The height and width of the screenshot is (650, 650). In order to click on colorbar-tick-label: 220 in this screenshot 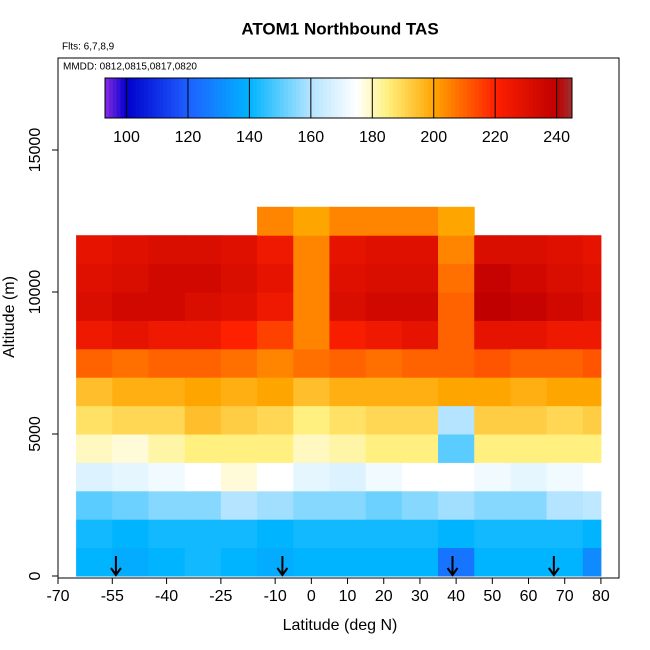, I will do `click(495, 137)`.